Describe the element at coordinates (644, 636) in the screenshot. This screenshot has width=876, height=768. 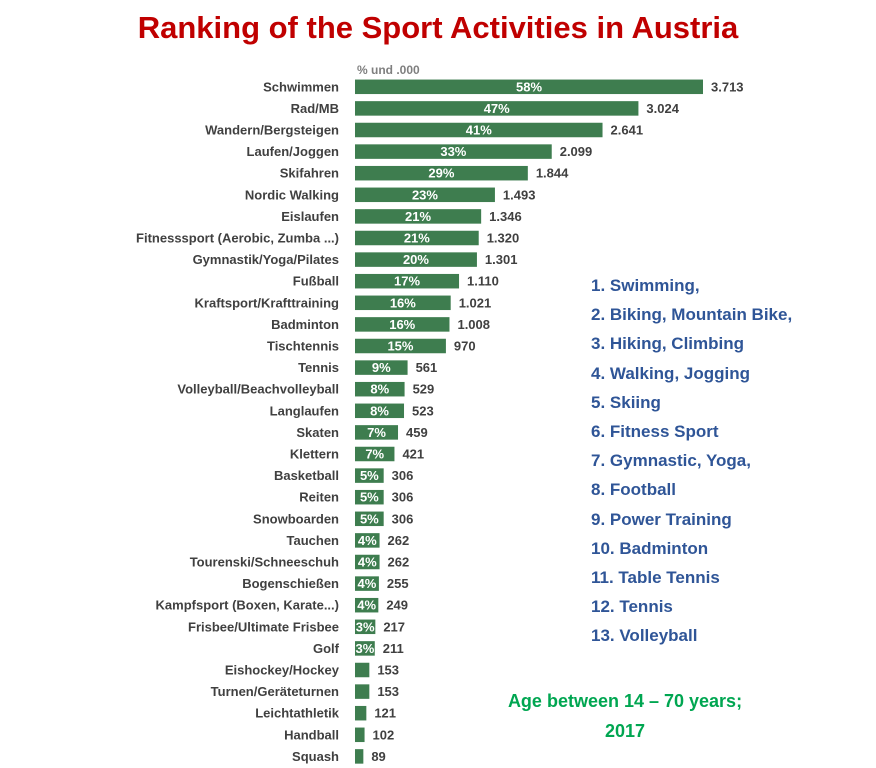
I see `translation-item: 13. Volleyball` at that location.